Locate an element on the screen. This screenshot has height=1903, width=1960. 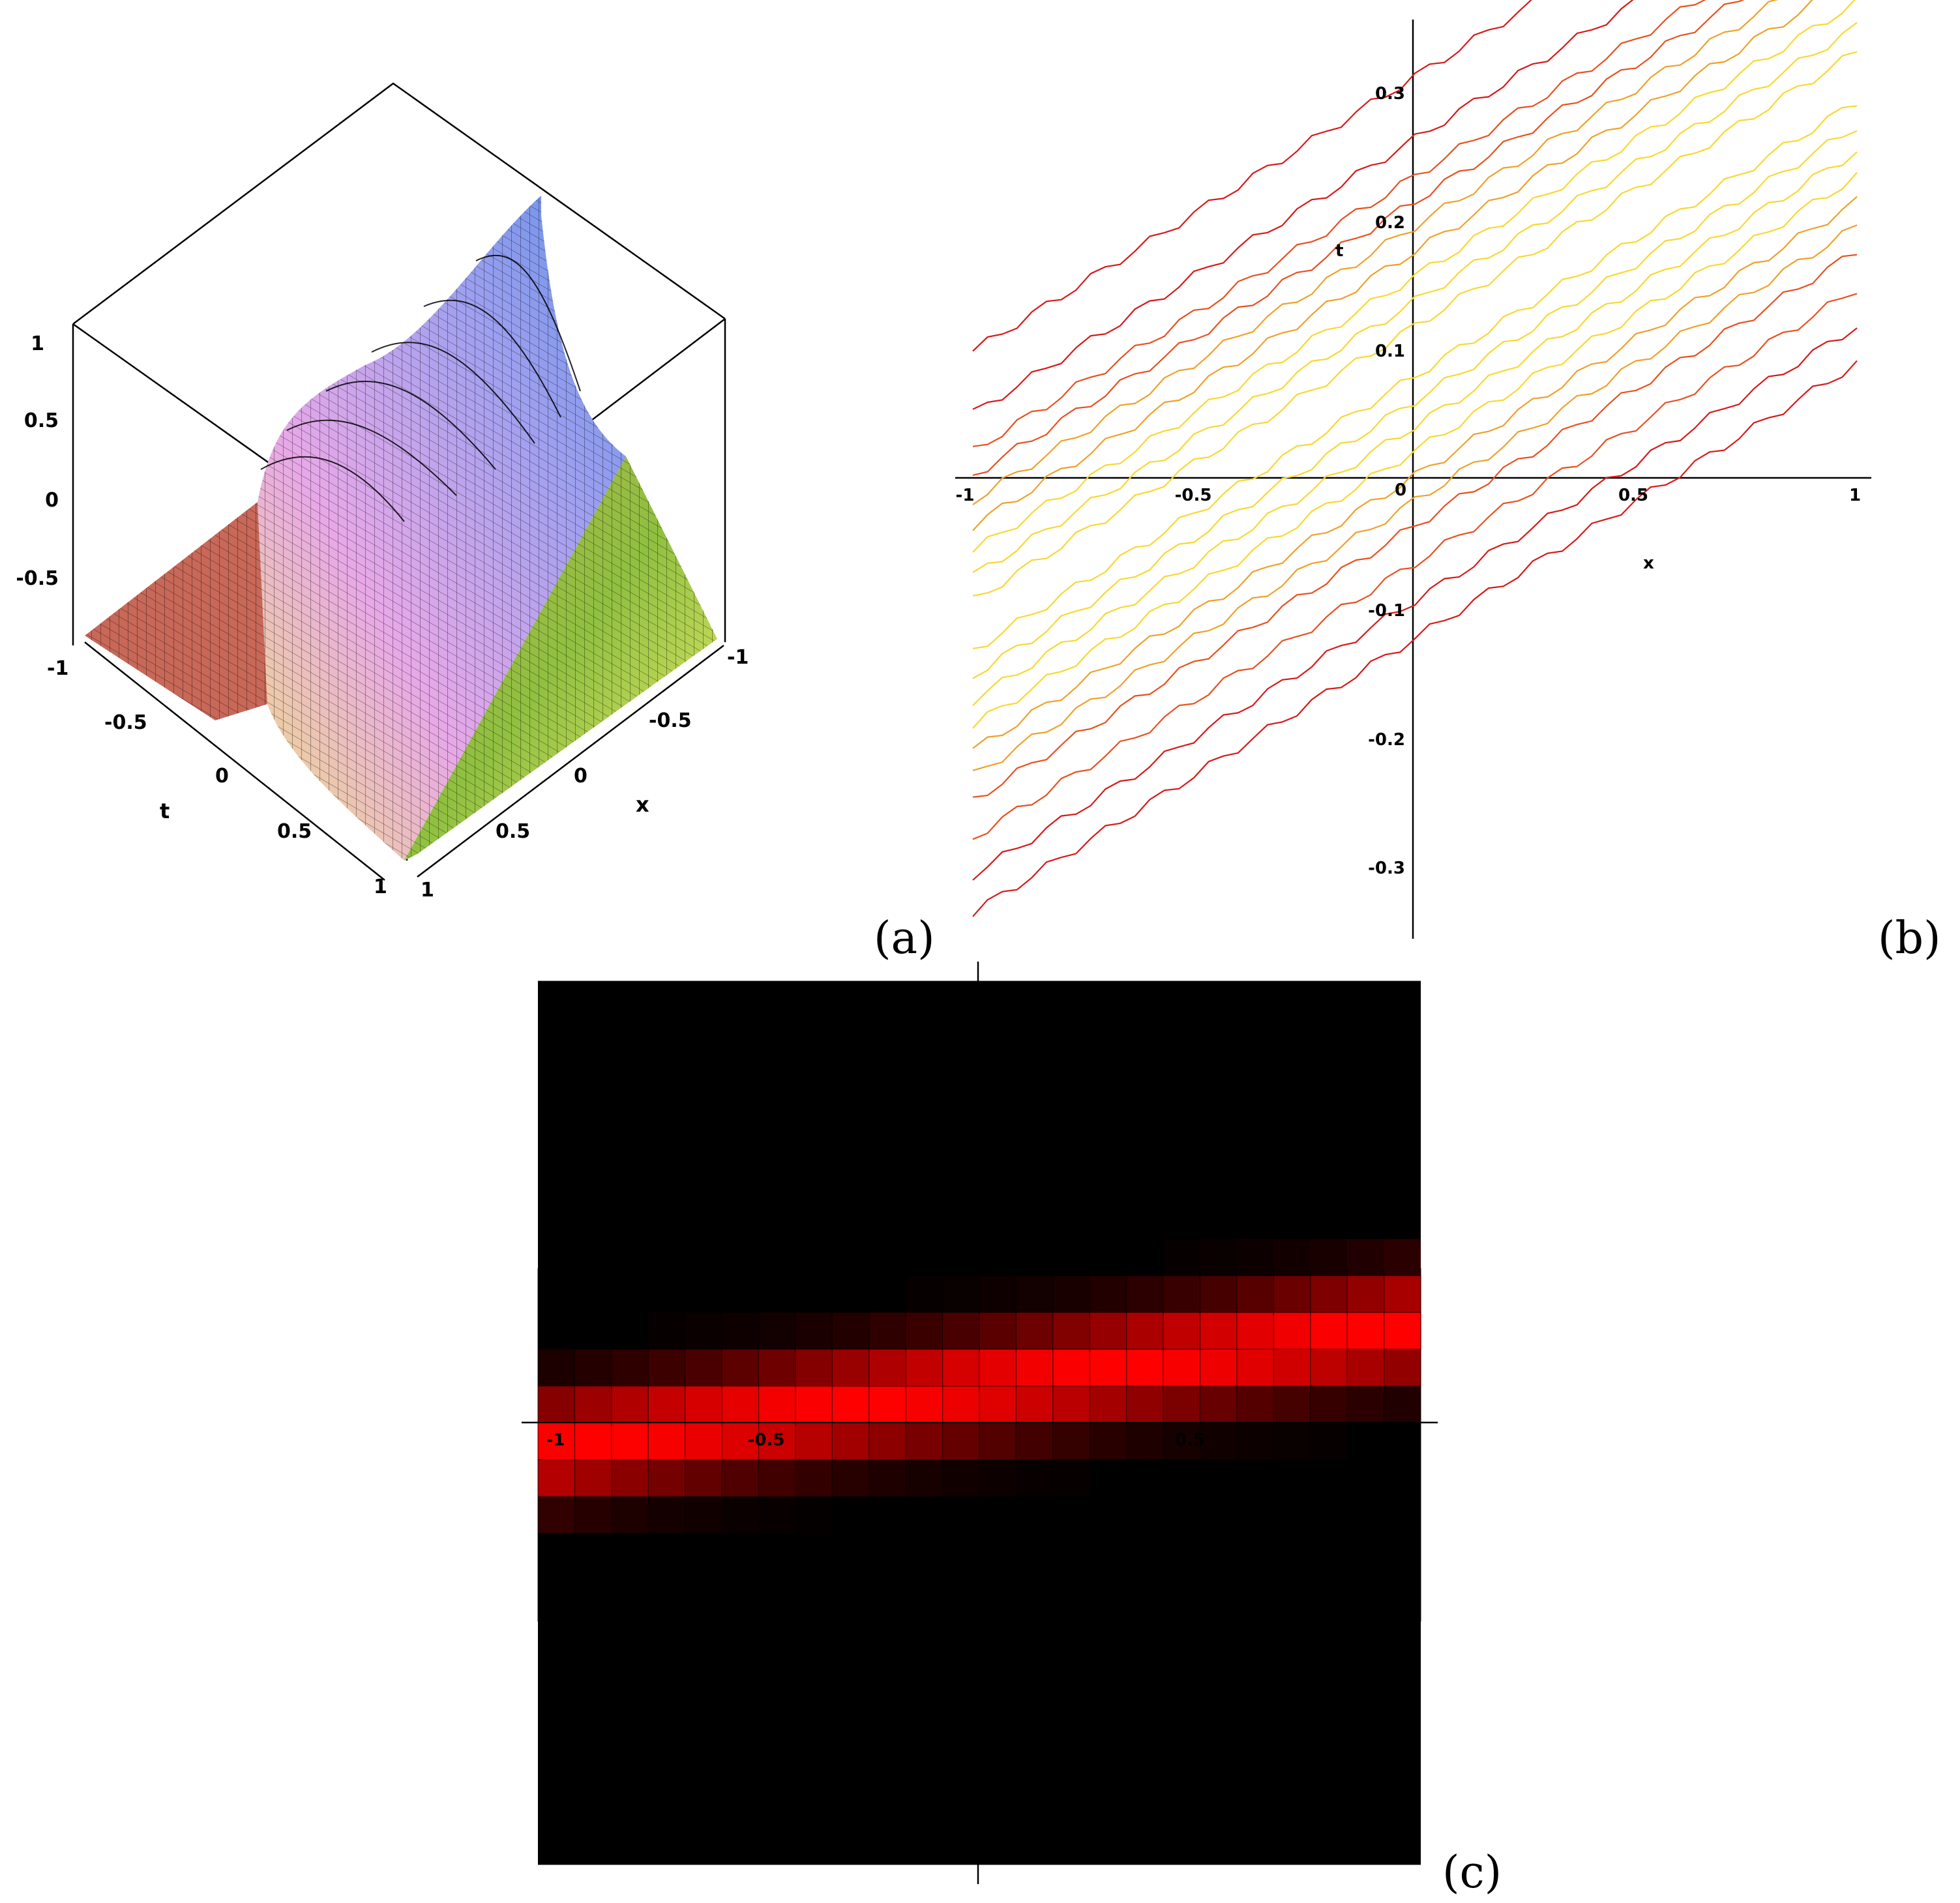
b-t-tick-minus0.1: -0.1 is located at coordinates (1386, 611).